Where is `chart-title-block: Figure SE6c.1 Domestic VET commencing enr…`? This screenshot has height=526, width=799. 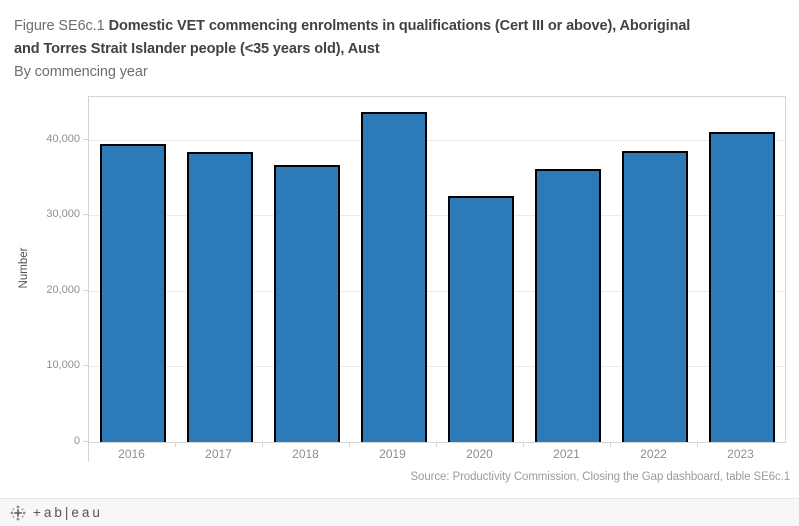
chart-title-block: Figure SE6c.1 Domestic VET commencing enr… is located at coordinates (352, 49).